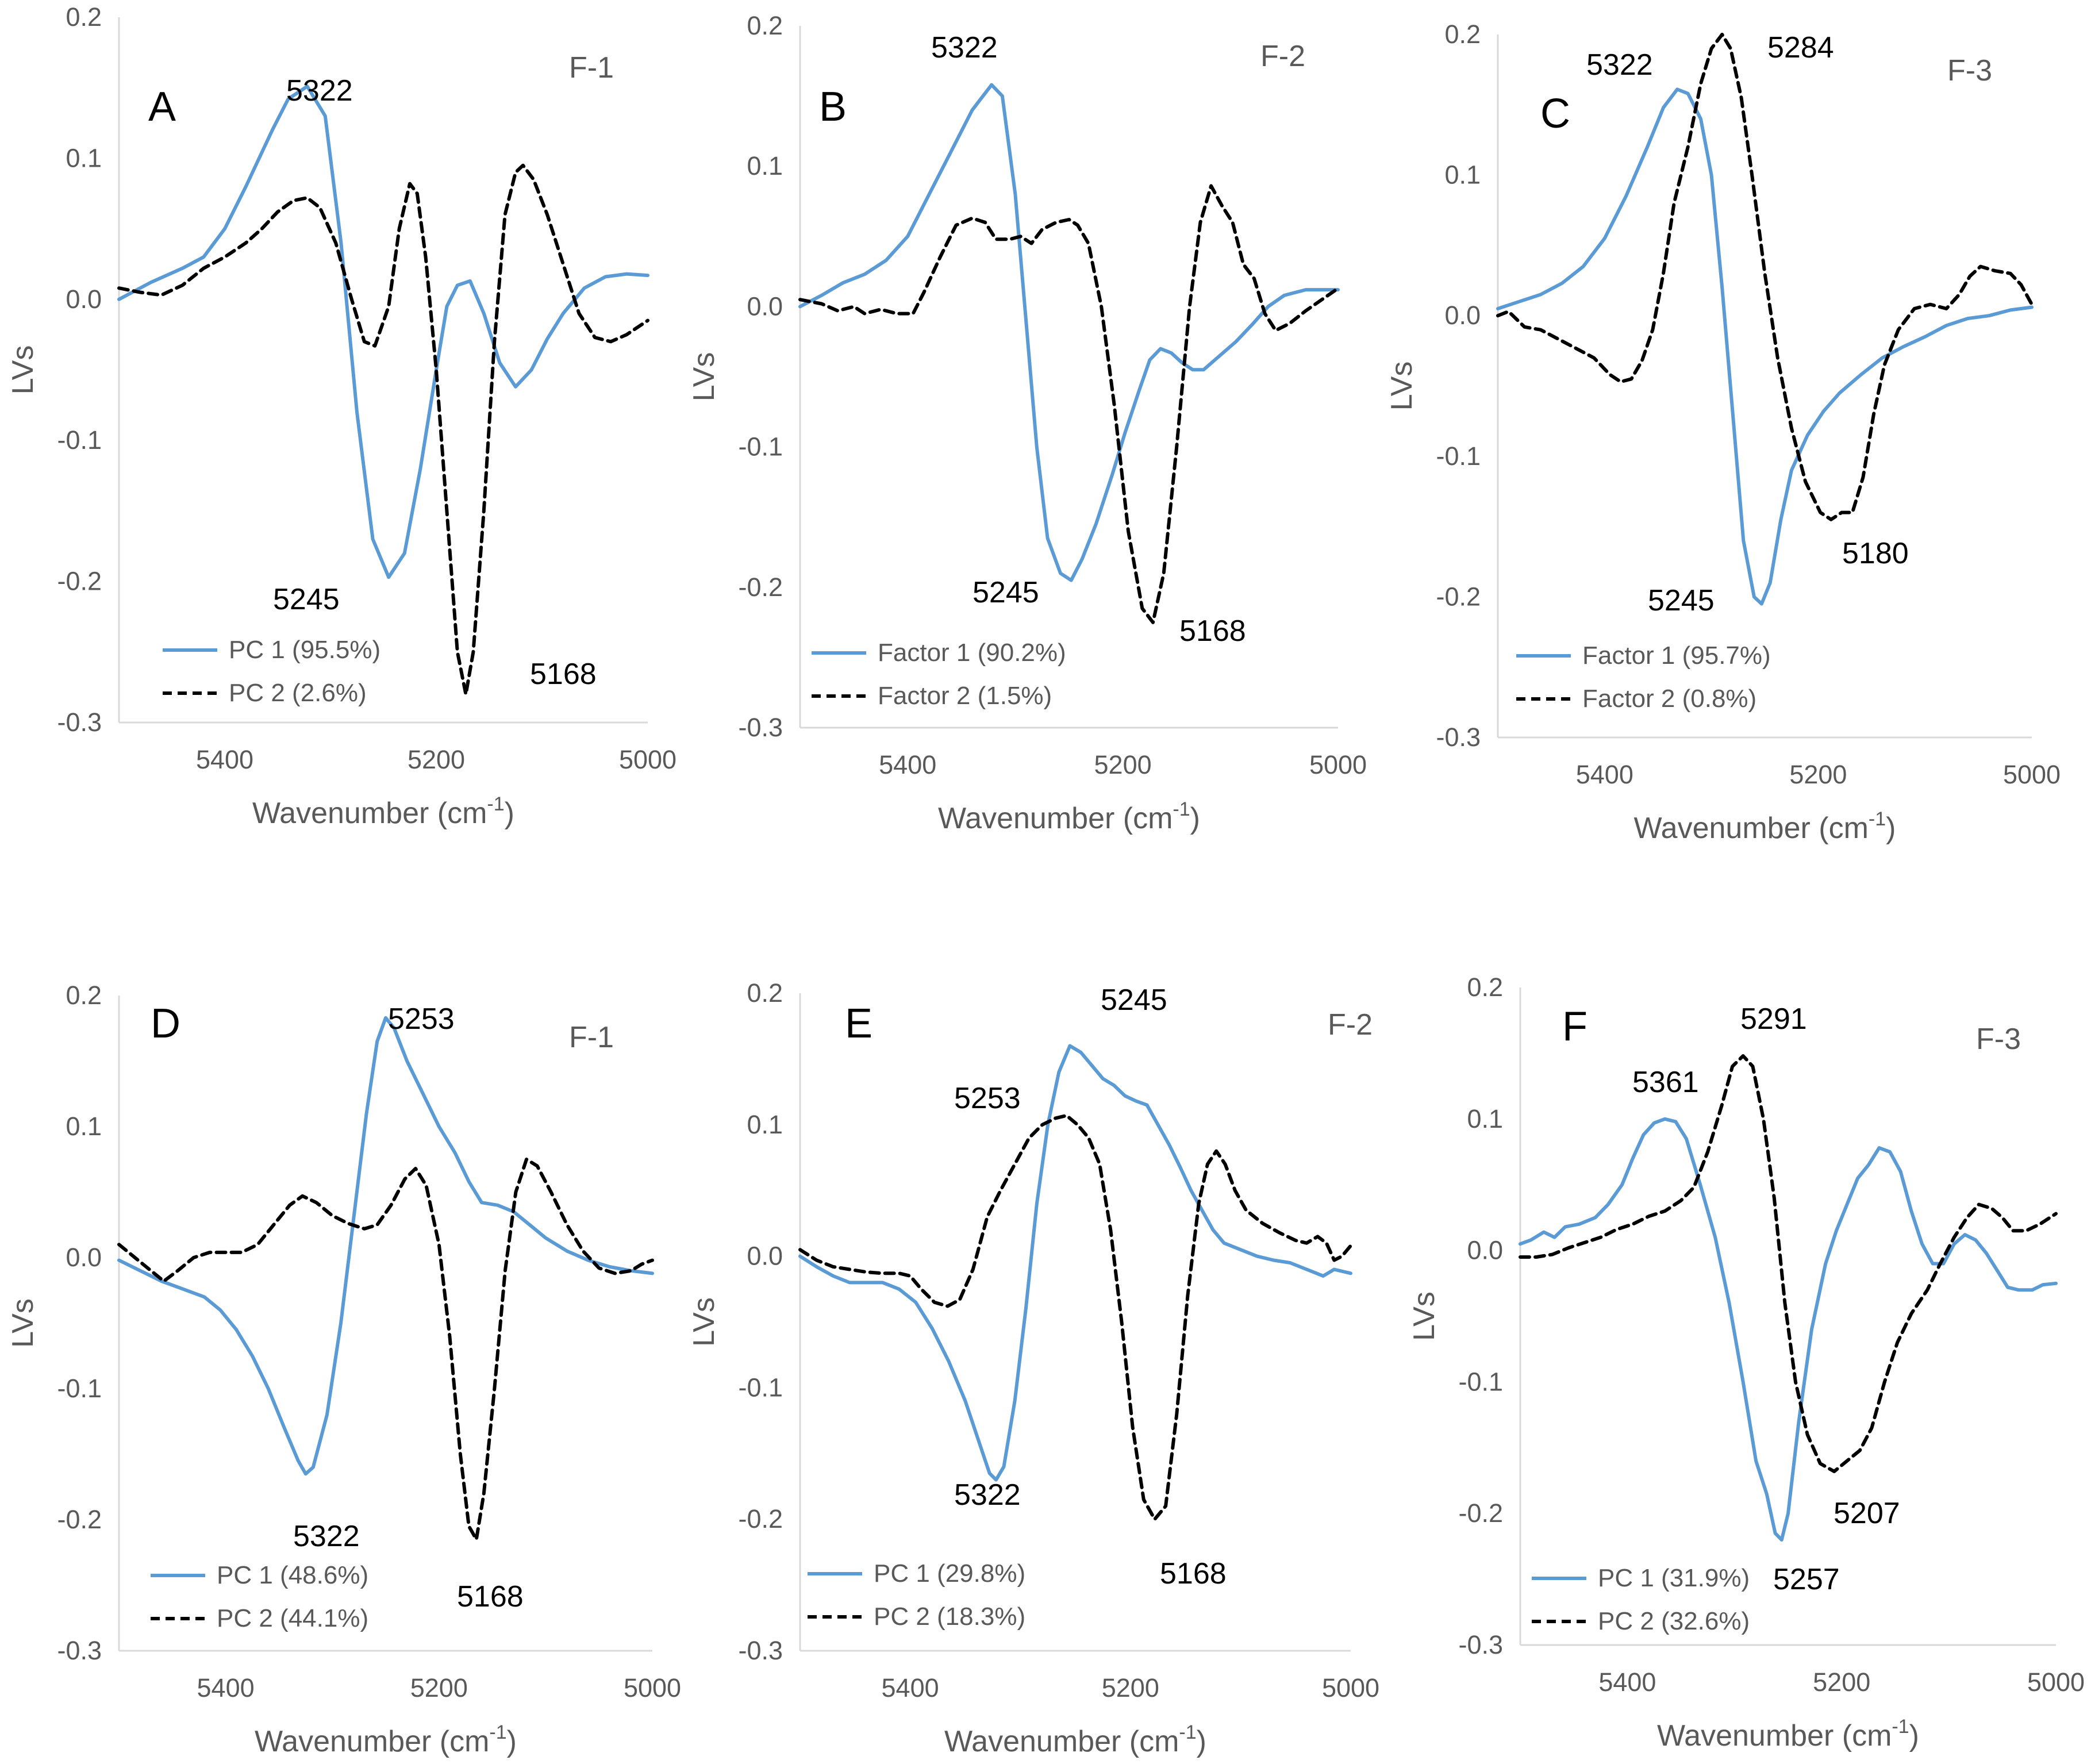 This screenshot has height=1764, width=2091. What do you see at coordinates (858, 1024) in the screenshot?
I see `panel-letter: E` at bounding box center [858, 1024].